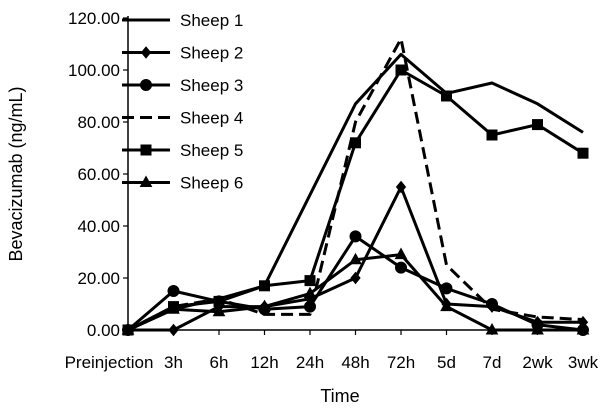  I want to click on legend-item: Sheep 1, so click(182, 20).